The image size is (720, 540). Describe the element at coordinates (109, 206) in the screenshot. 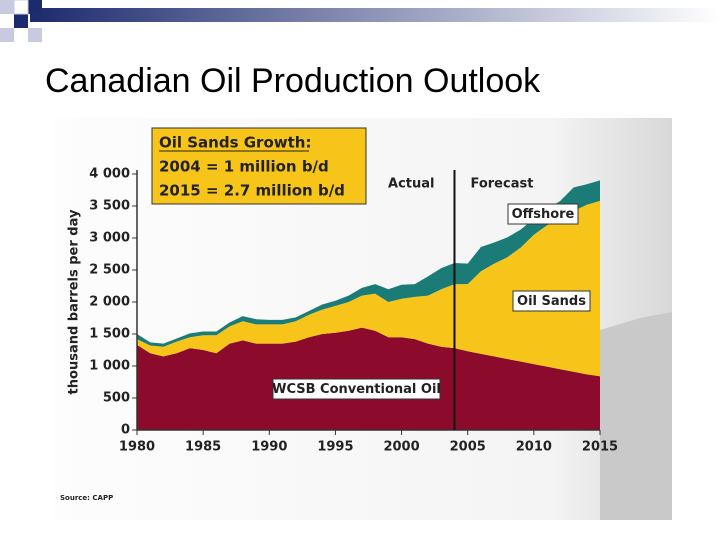

I see `y-tick-label: 3 500` at that location.